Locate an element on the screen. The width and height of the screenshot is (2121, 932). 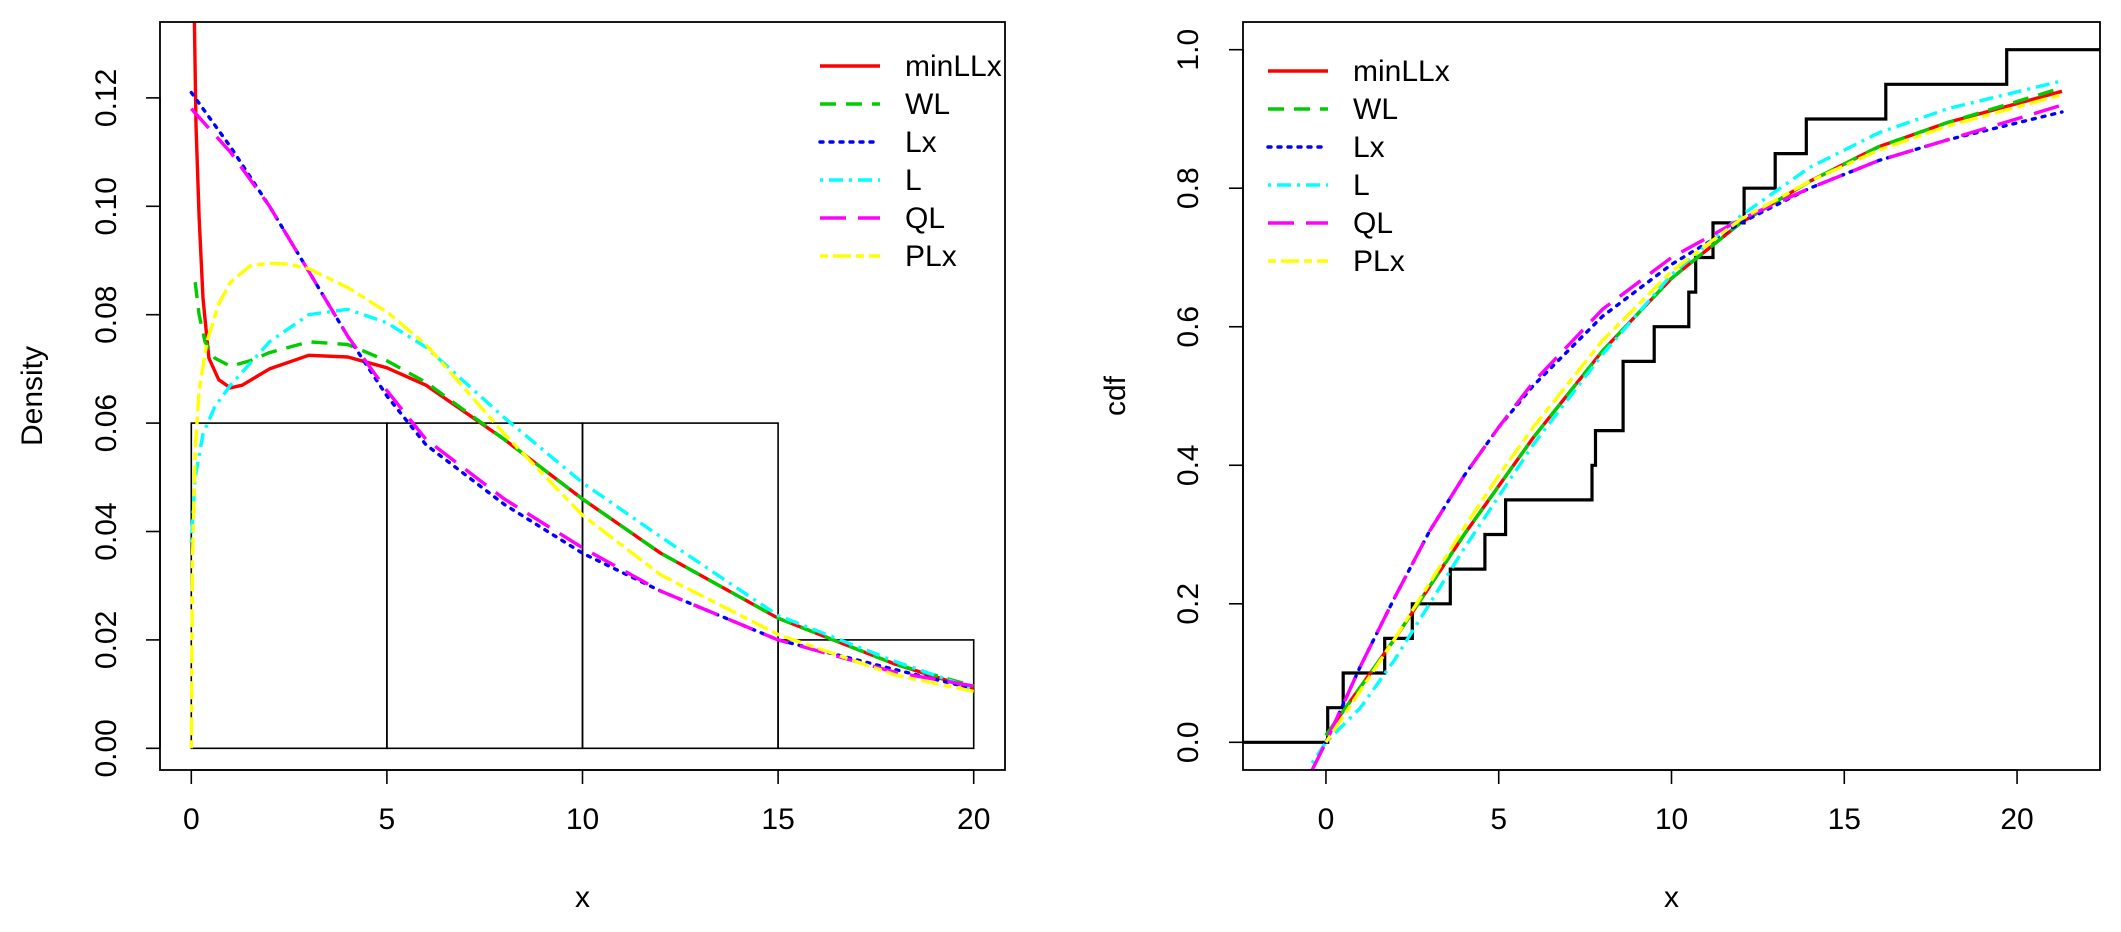
y-tick-label: 0.00 is located at coordinates (106, 748).